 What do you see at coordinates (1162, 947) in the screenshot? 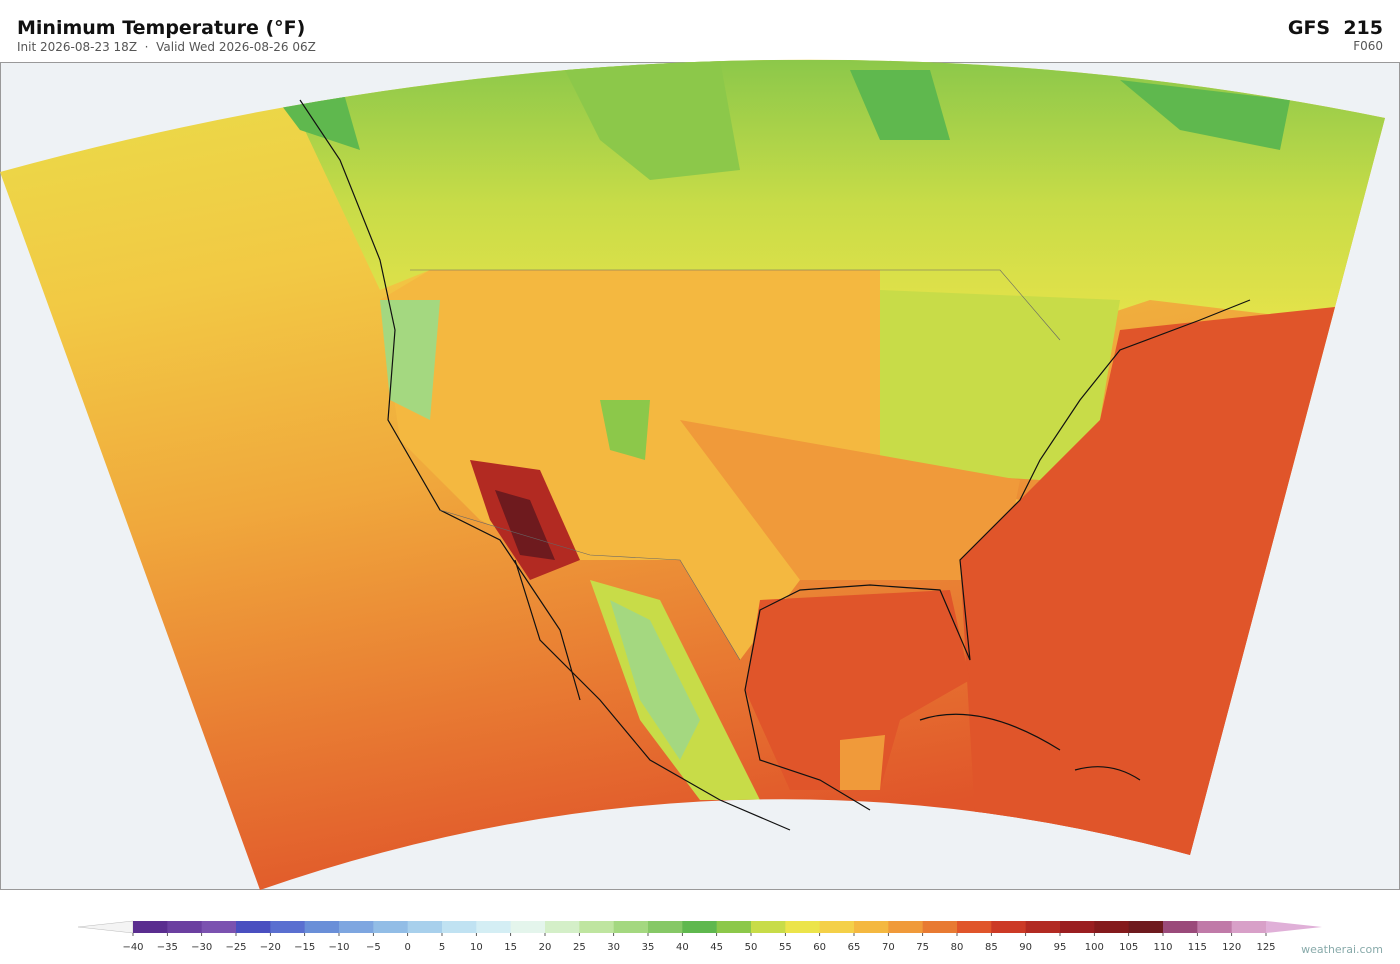
I see `colorbar-tick-label: 110` at bounding box center [1162, 947].